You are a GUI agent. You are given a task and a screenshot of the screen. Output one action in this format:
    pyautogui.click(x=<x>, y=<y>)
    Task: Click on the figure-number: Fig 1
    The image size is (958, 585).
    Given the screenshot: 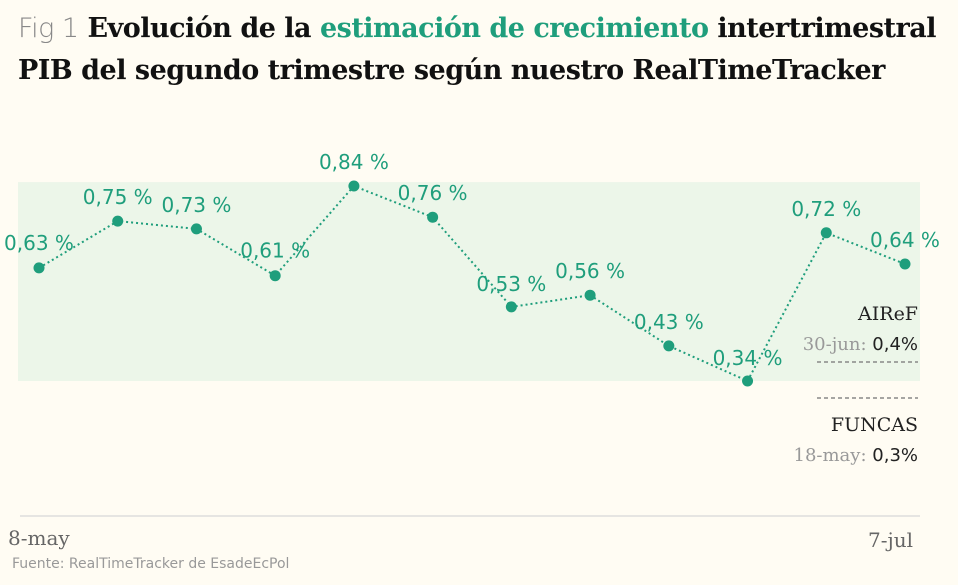 What is the action you would take?
    pyautogui.click(x=48, y=28)
    